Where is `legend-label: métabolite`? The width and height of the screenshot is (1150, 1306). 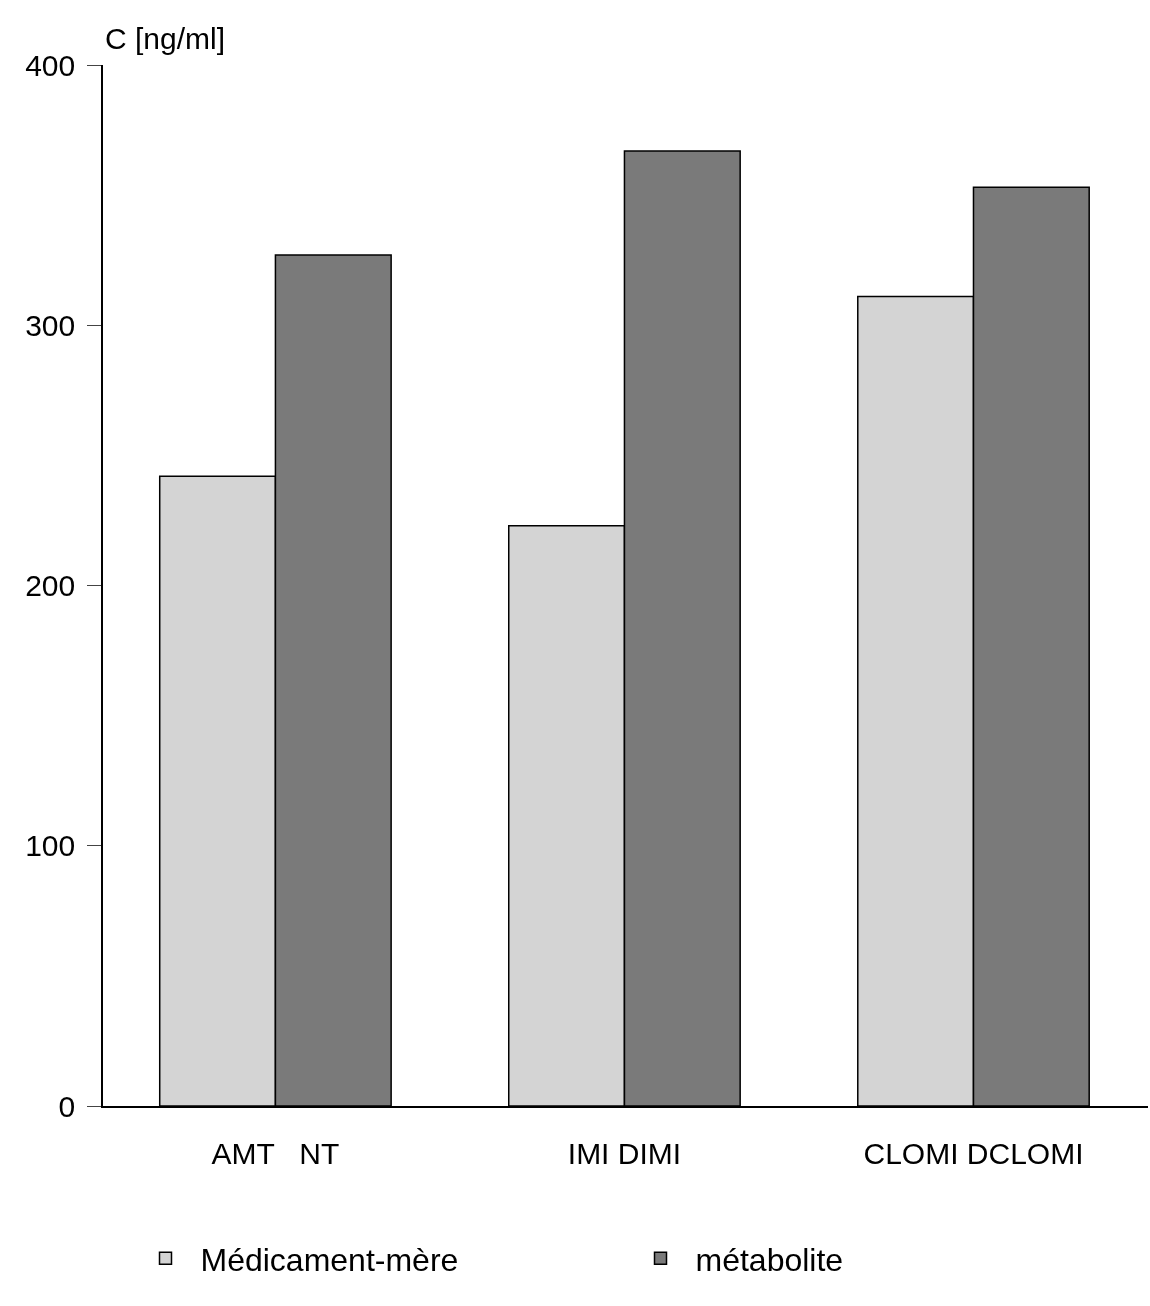
legend-label: métabolite is located at coordinates (769, 1259).